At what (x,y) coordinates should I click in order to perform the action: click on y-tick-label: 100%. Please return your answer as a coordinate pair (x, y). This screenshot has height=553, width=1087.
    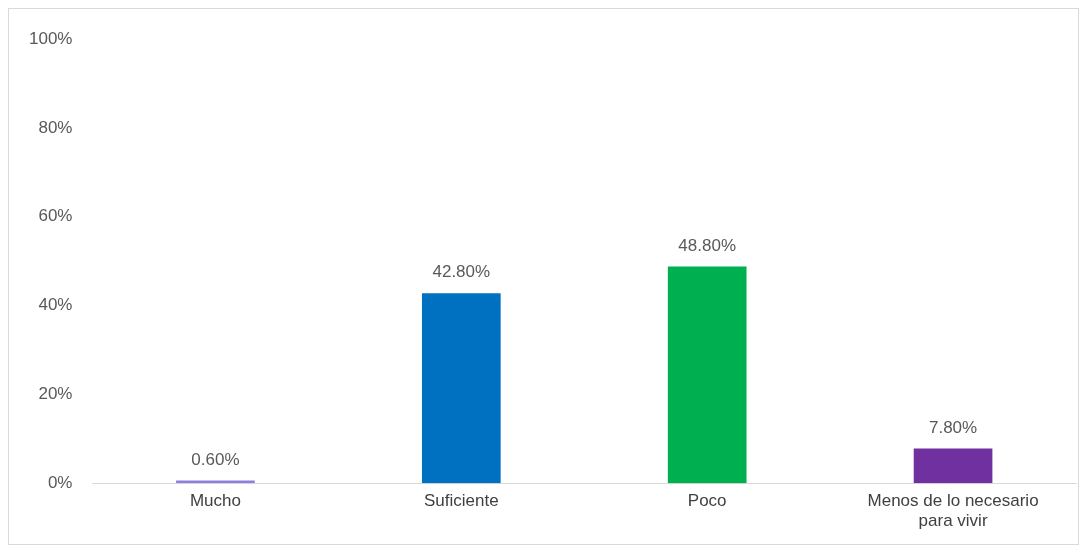
    Looking at the image, I should click on (51, 38).